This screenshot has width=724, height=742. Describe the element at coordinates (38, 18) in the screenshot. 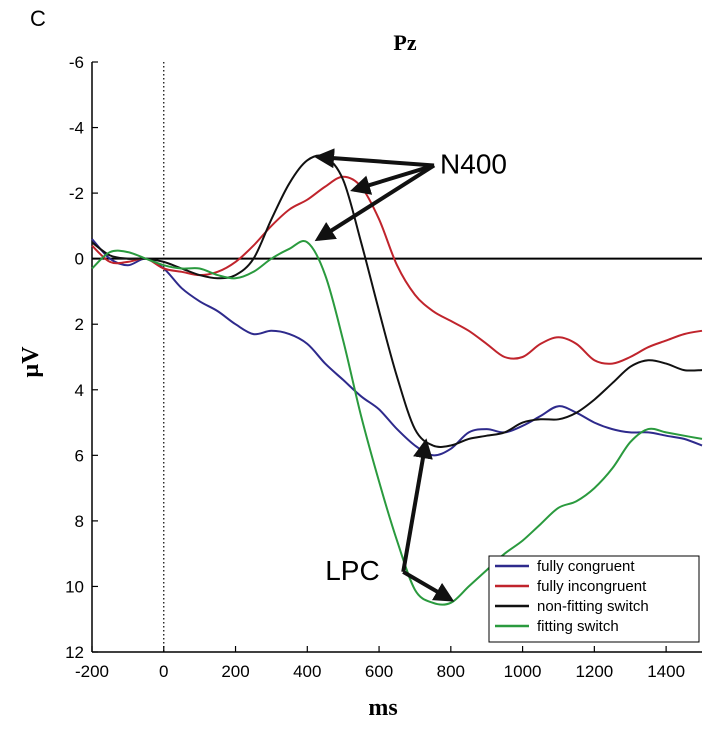

I see `panel-label: C` at that location.